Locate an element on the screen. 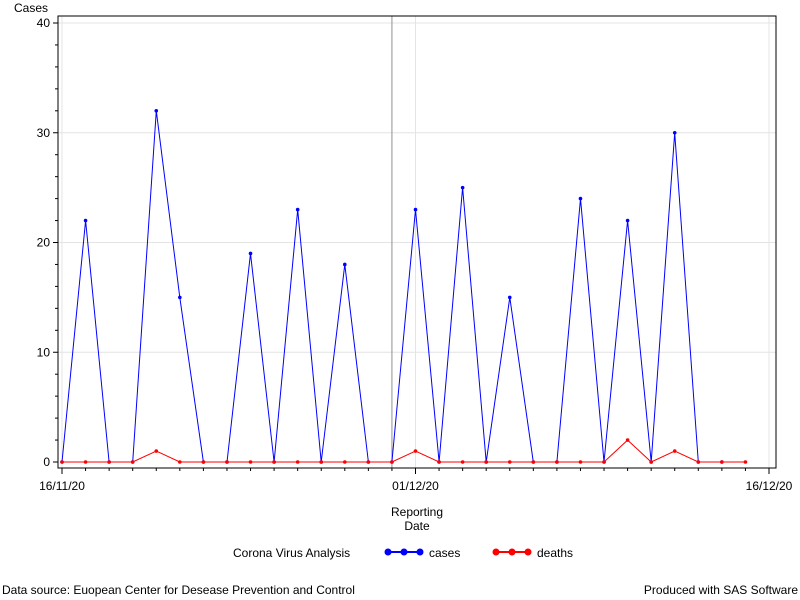 The image size is (800, 600). y-tick-label: 40 is located at coordinates (44, 23).